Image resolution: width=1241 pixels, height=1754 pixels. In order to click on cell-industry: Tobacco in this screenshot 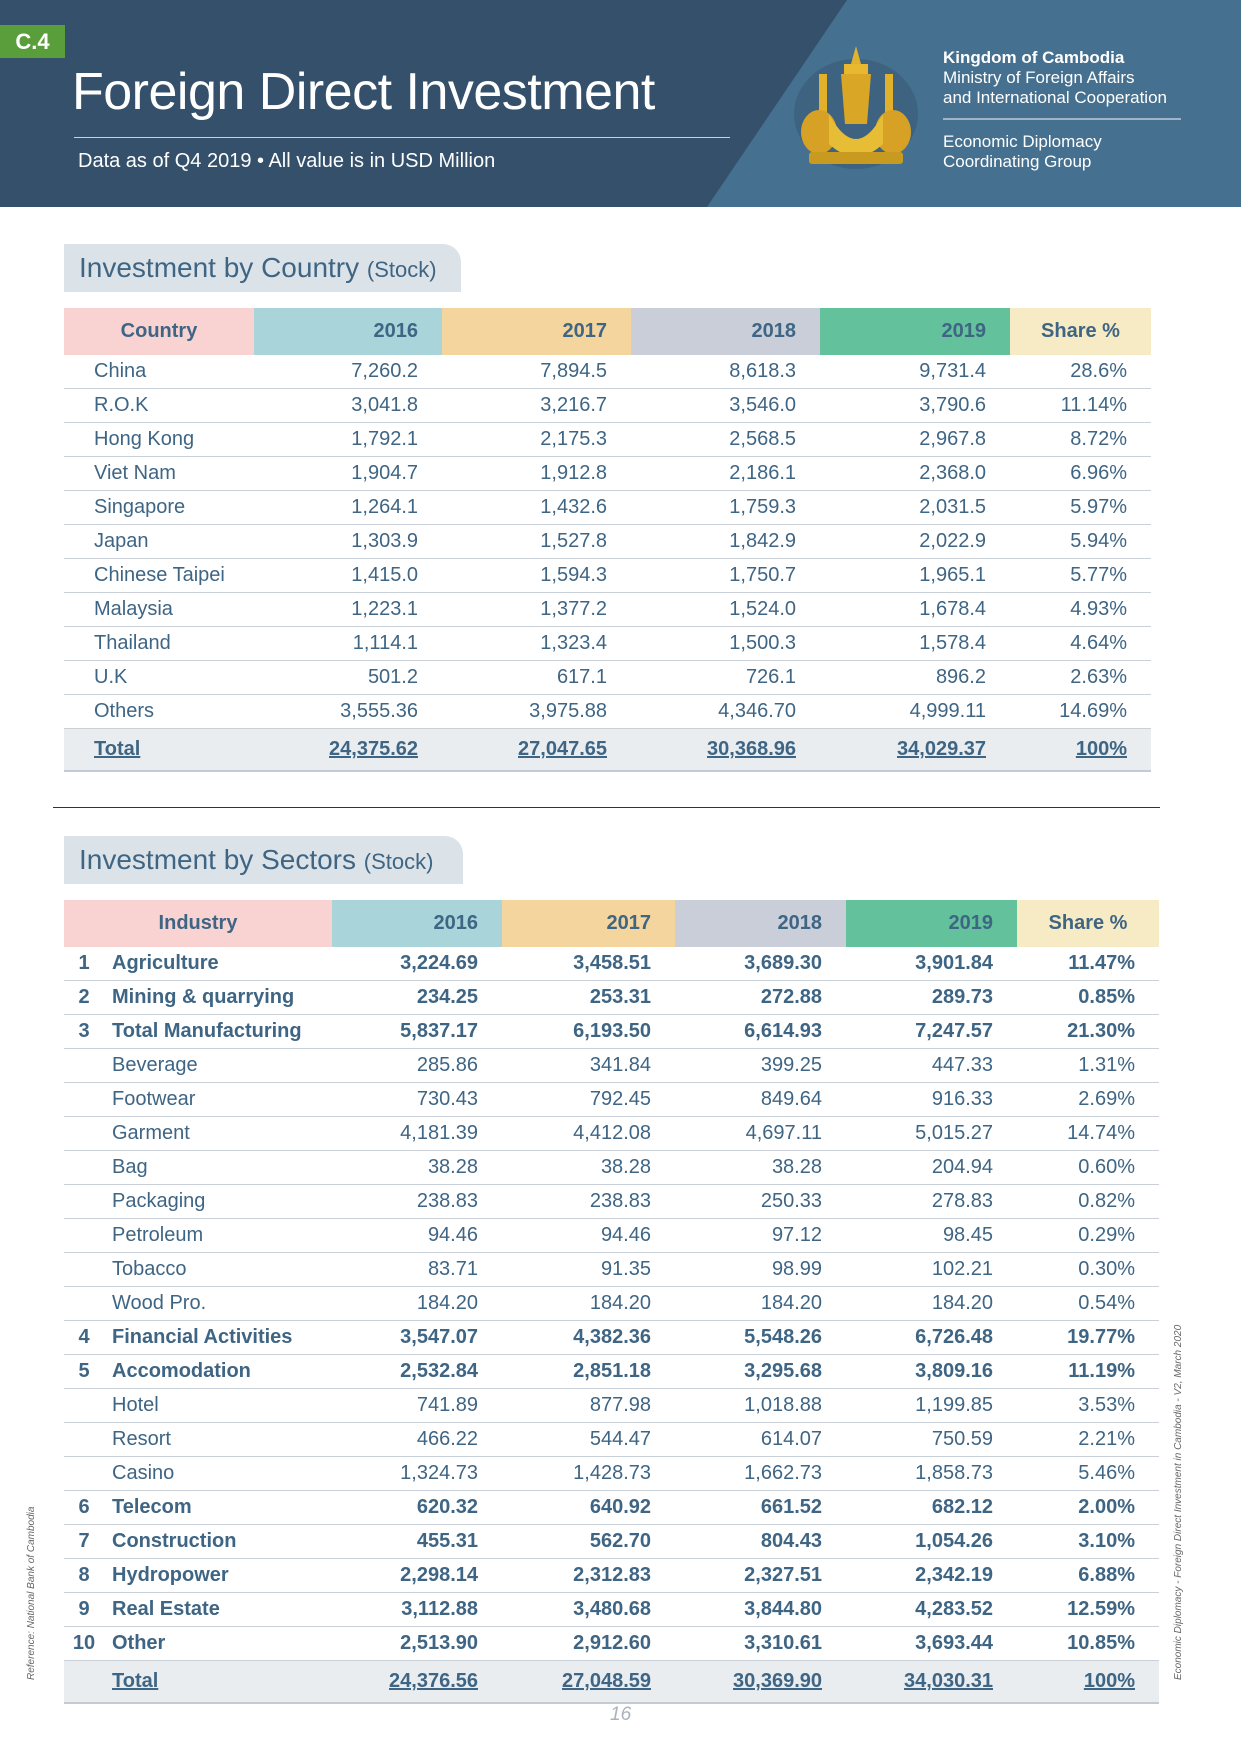, I will do `click(218, 1269)`.